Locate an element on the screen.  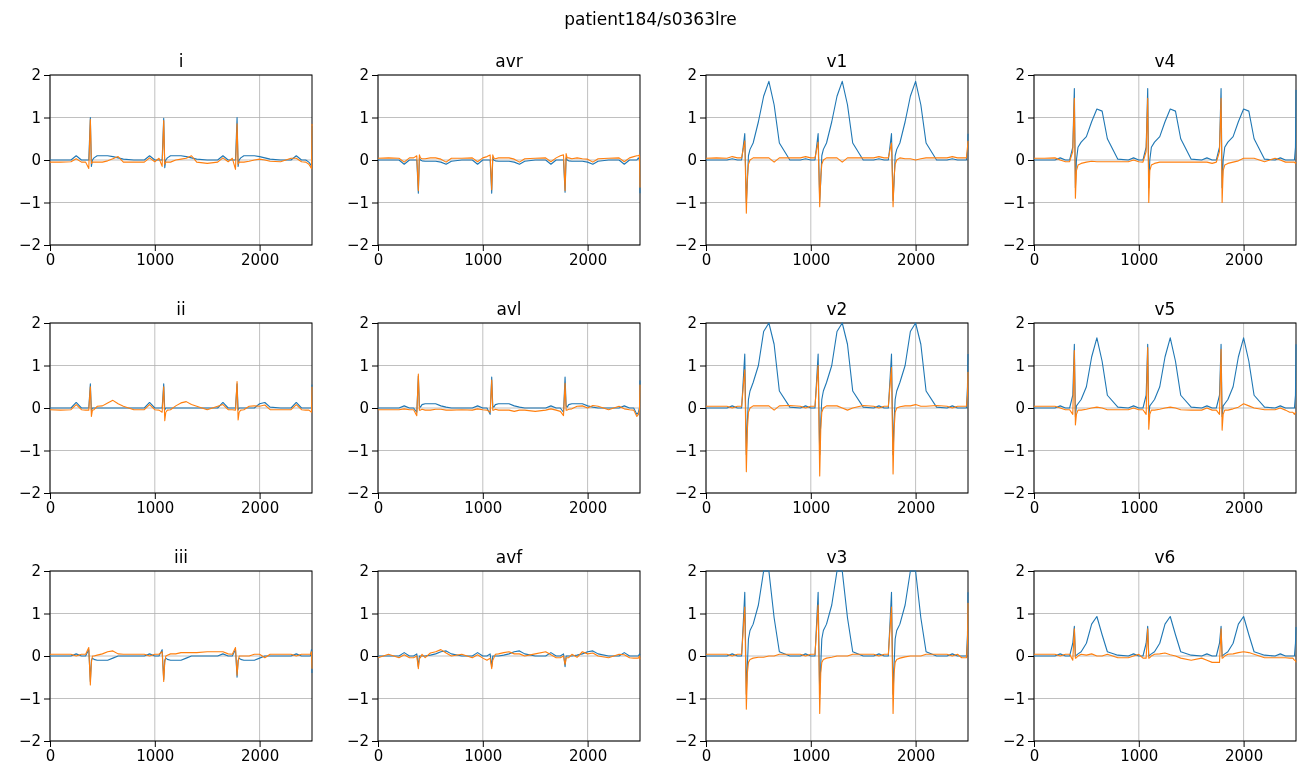
chart-title: v3 is located at coordinates (837, 557).